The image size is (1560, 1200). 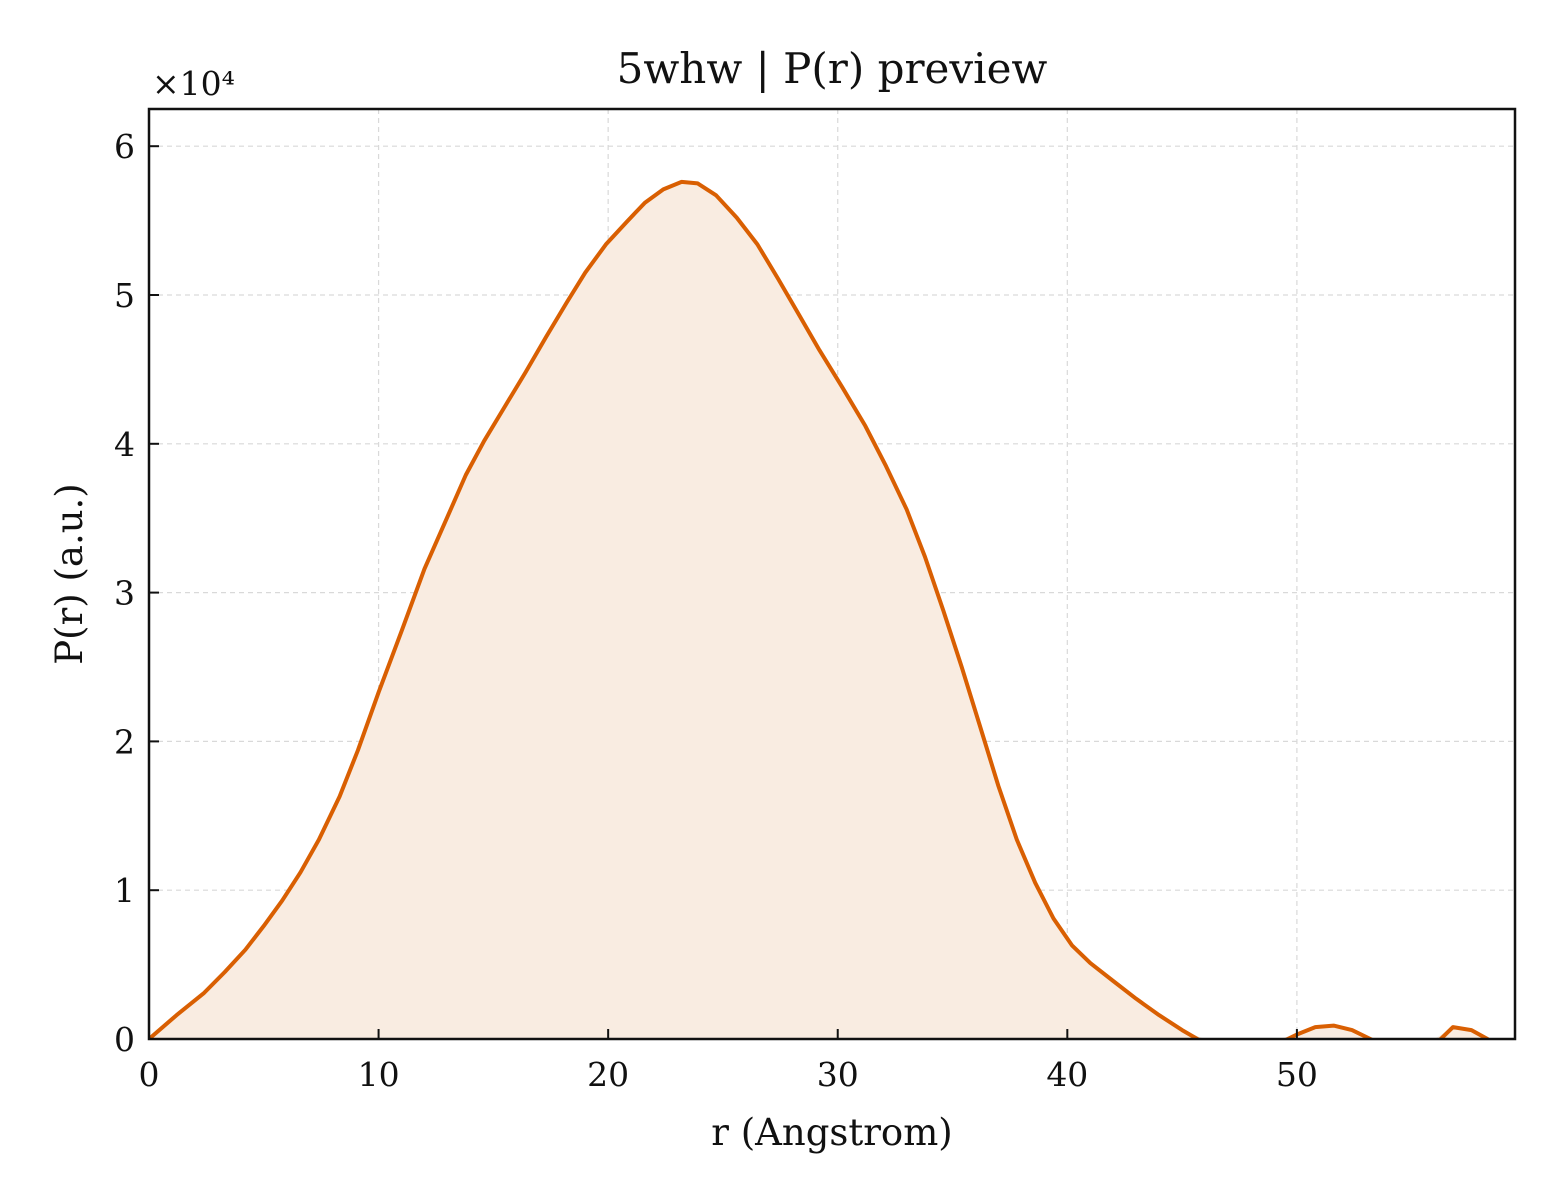 What do you see at coordinates (124, 444) in the screenshot?
I see `y-tick-label: 4` at bounding box center [124, 444].